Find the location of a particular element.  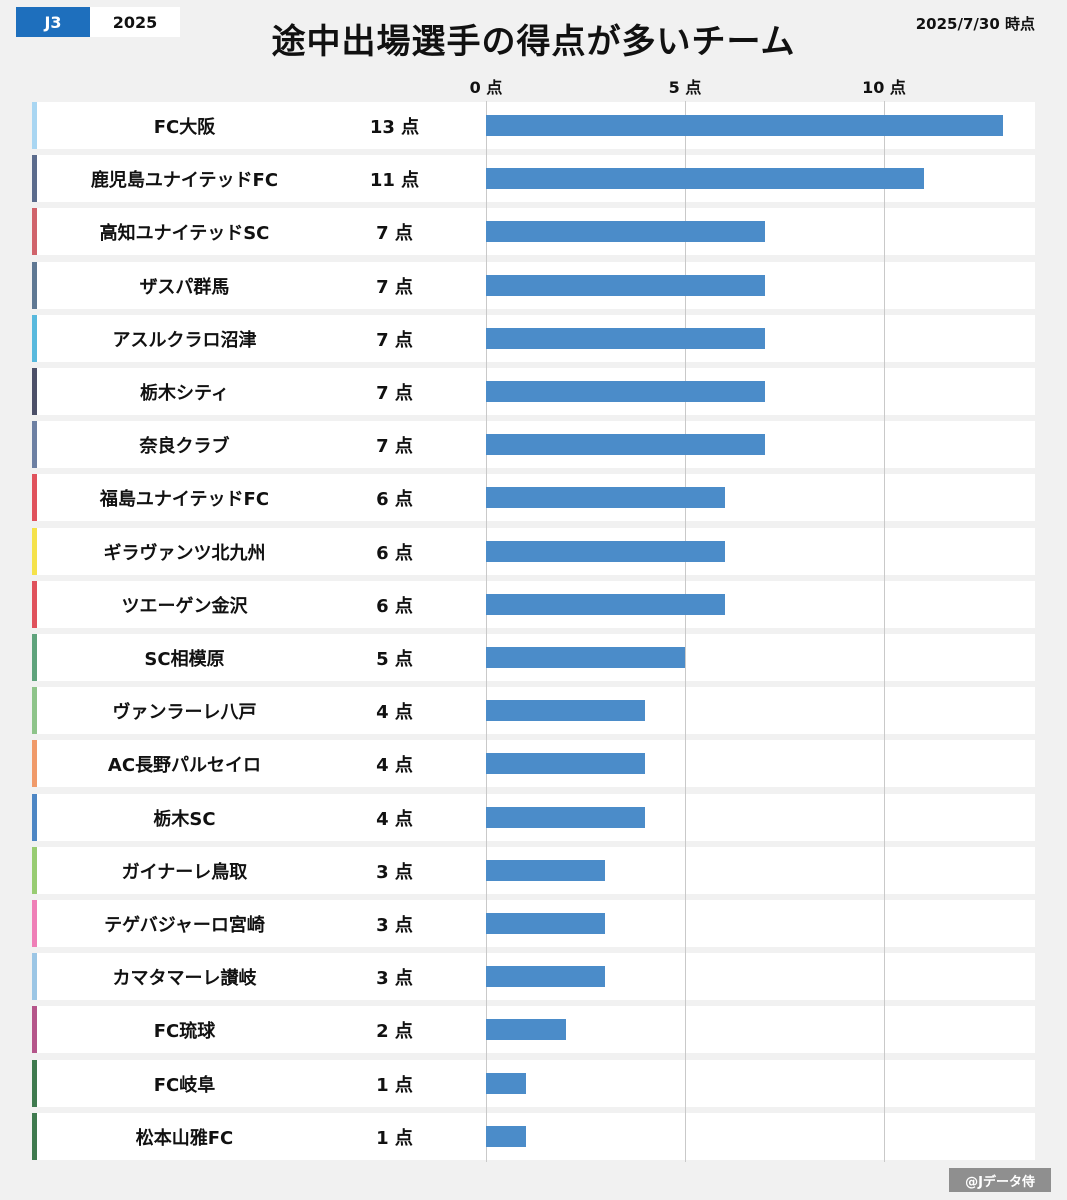

team-name: 栃木SC is located at coordinates (184, 819).